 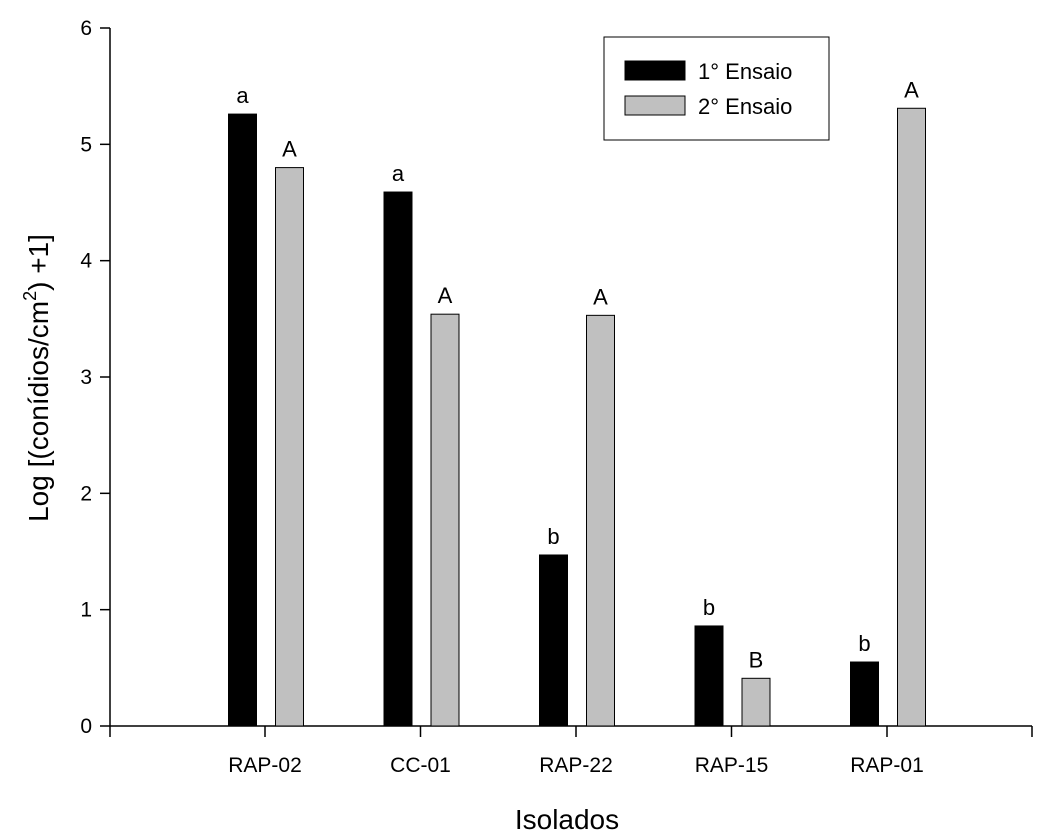 What do you see at coordinates (38, 411) in the screenshot?
I see `y-axis-title-prefix: Log [(conídios/cm` at bounding box center [38, 411].